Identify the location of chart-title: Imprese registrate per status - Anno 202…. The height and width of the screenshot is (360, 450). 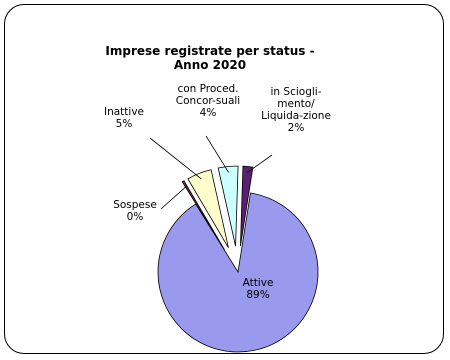
(210, 58).